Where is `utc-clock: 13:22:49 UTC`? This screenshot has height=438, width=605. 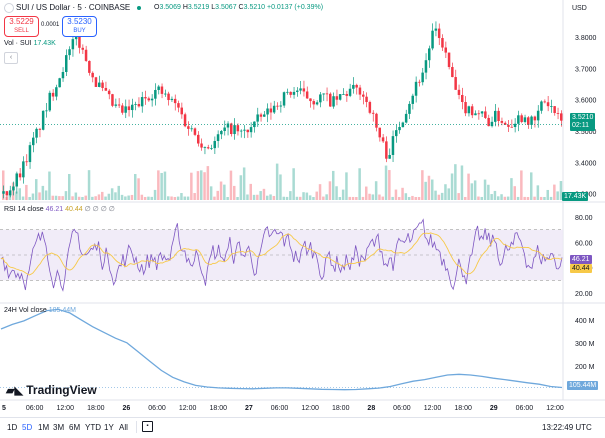
utc-clock: 13:22:49 UTC is located at coordinates (567, 427).